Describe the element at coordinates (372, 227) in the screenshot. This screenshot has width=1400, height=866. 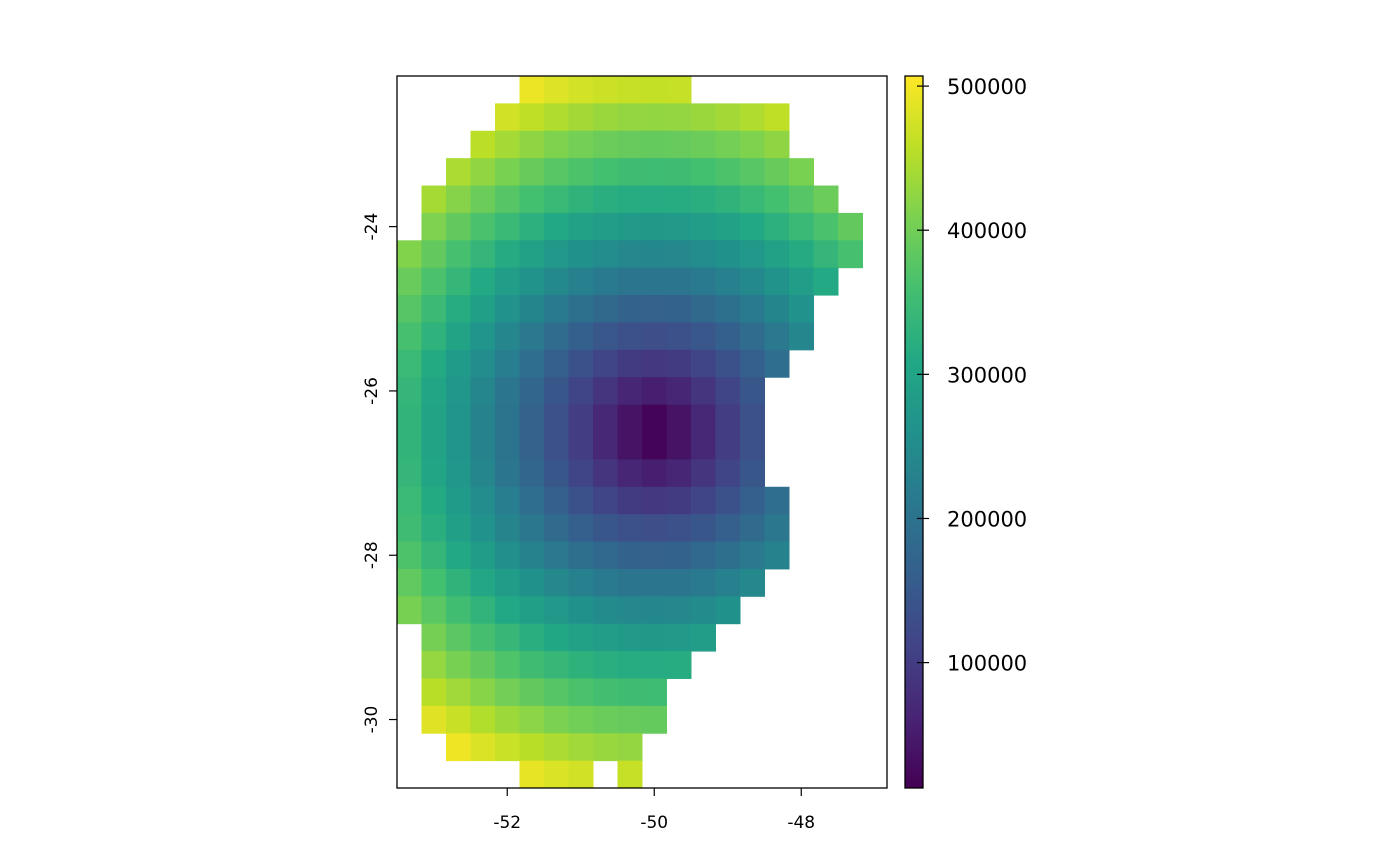
I see `y-tick-label: -24` at that location.